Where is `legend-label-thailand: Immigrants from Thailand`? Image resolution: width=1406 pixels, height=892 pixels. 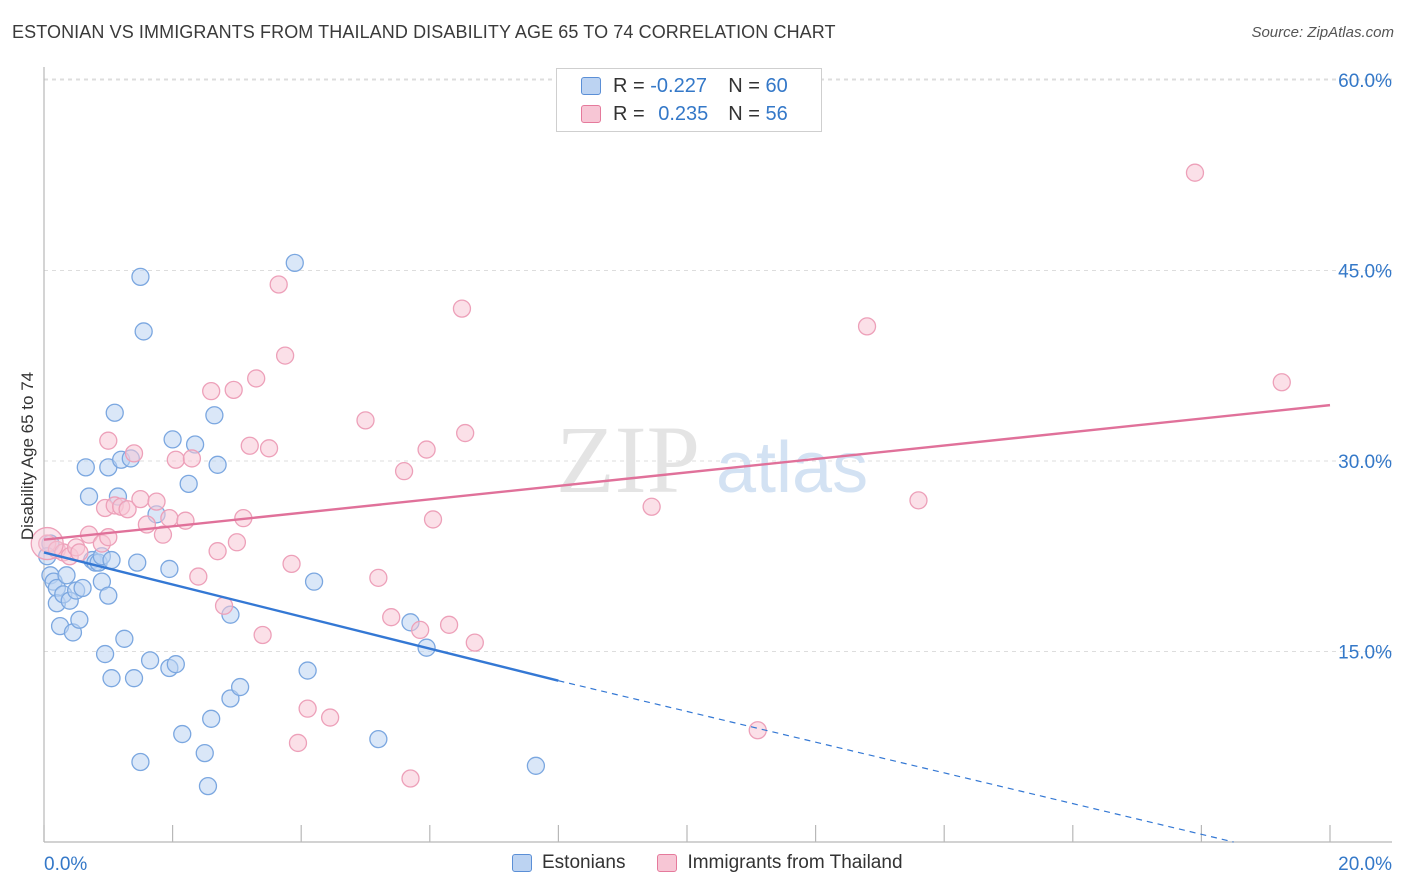
legend-label-thailand: Immigrants from Thailand is located at coordinates (795, 862).